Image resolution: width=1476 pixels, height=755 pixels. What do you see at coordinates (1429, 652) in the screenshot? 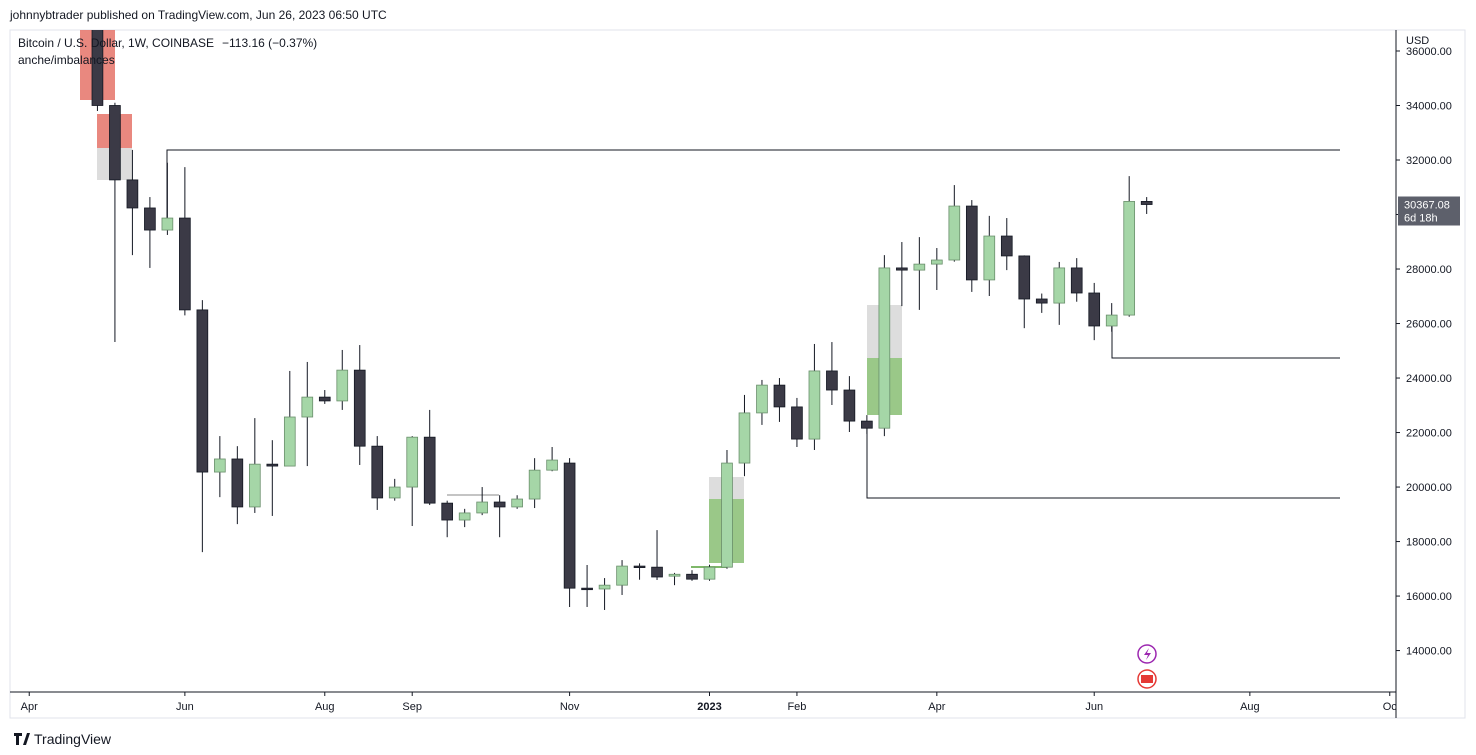
I see `y-tick-label: 14000.00` at bounding box center [1429, 652].